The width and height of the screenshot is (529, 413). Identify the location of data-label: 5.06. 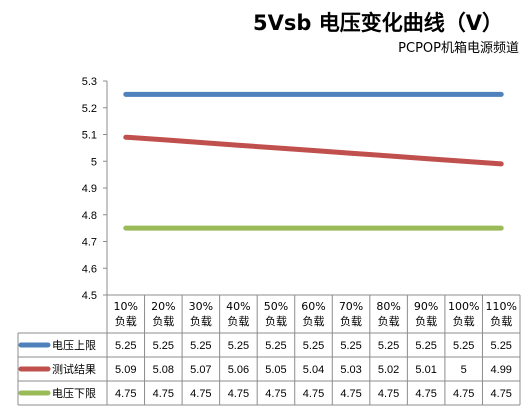
(238, 370).